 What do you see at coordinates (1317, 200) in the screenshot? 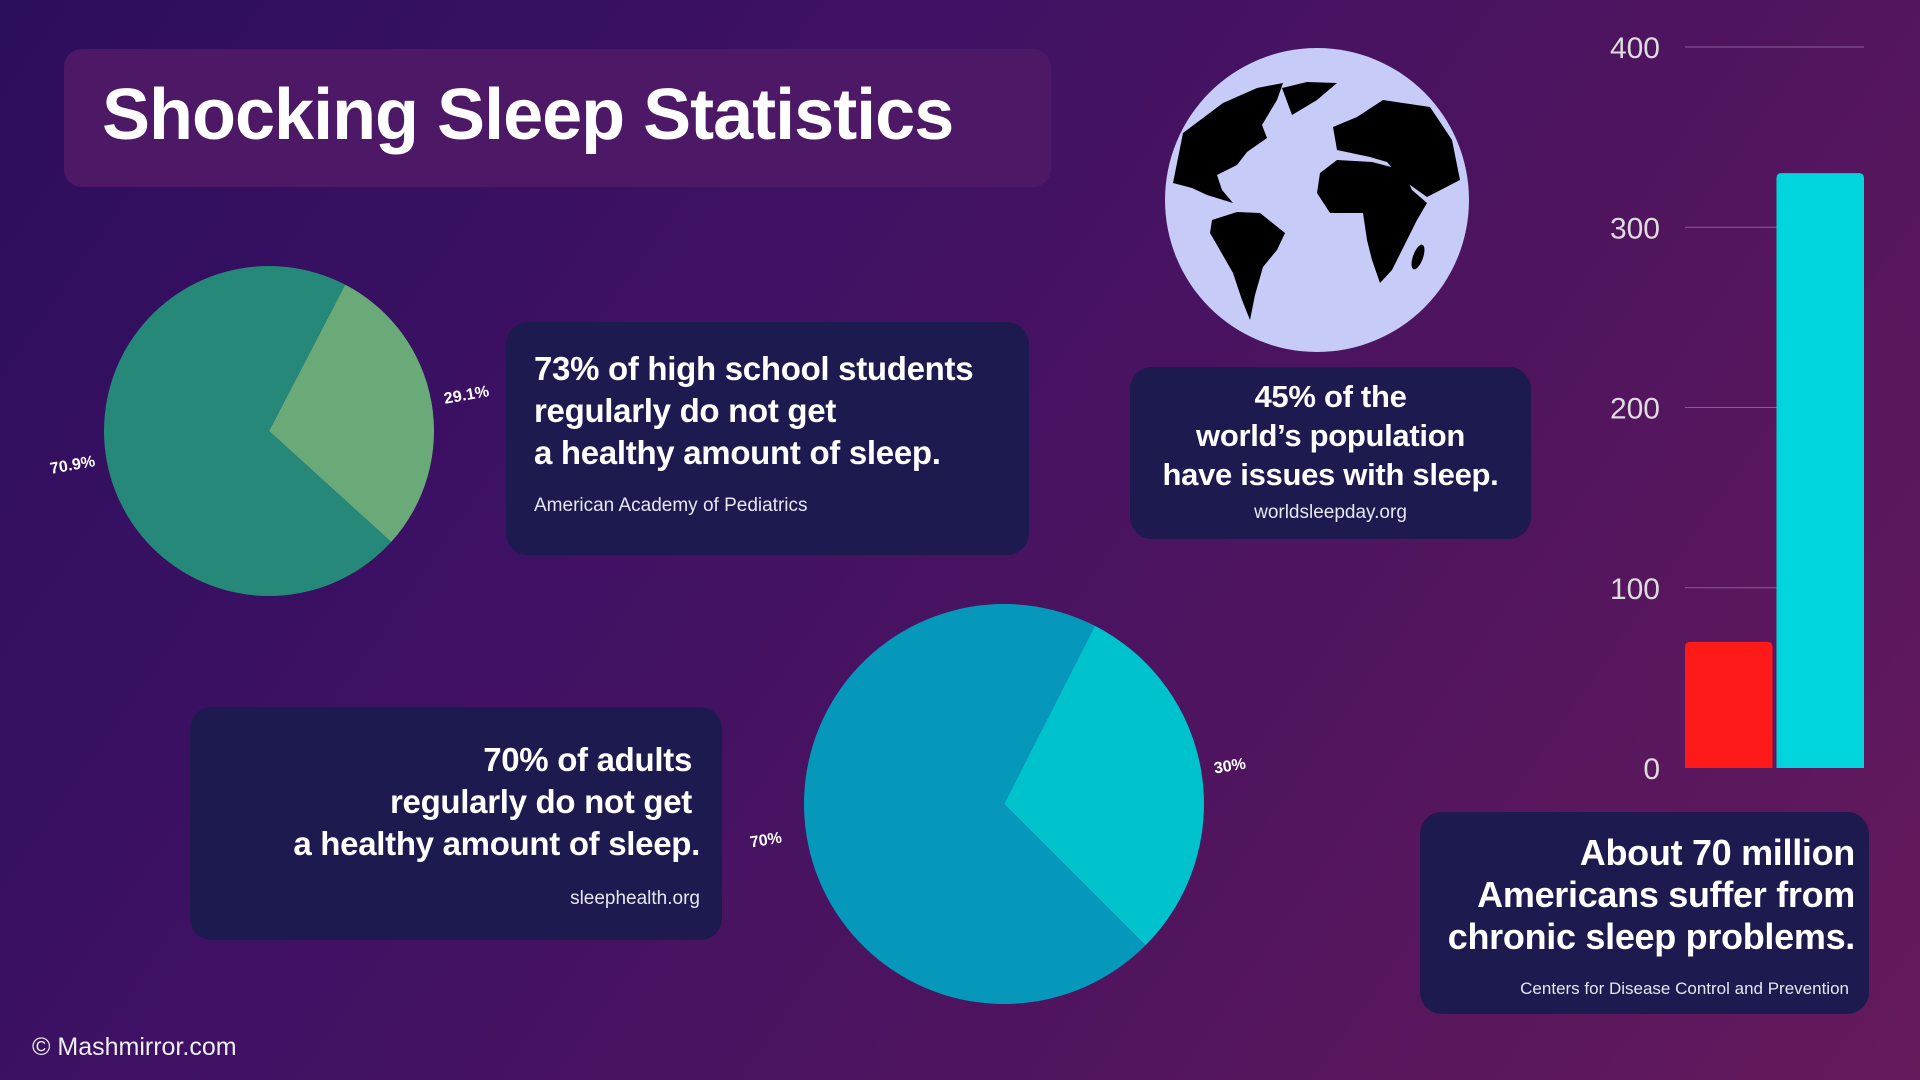
I see `globe-icon` at bounding box center [1317, 200].